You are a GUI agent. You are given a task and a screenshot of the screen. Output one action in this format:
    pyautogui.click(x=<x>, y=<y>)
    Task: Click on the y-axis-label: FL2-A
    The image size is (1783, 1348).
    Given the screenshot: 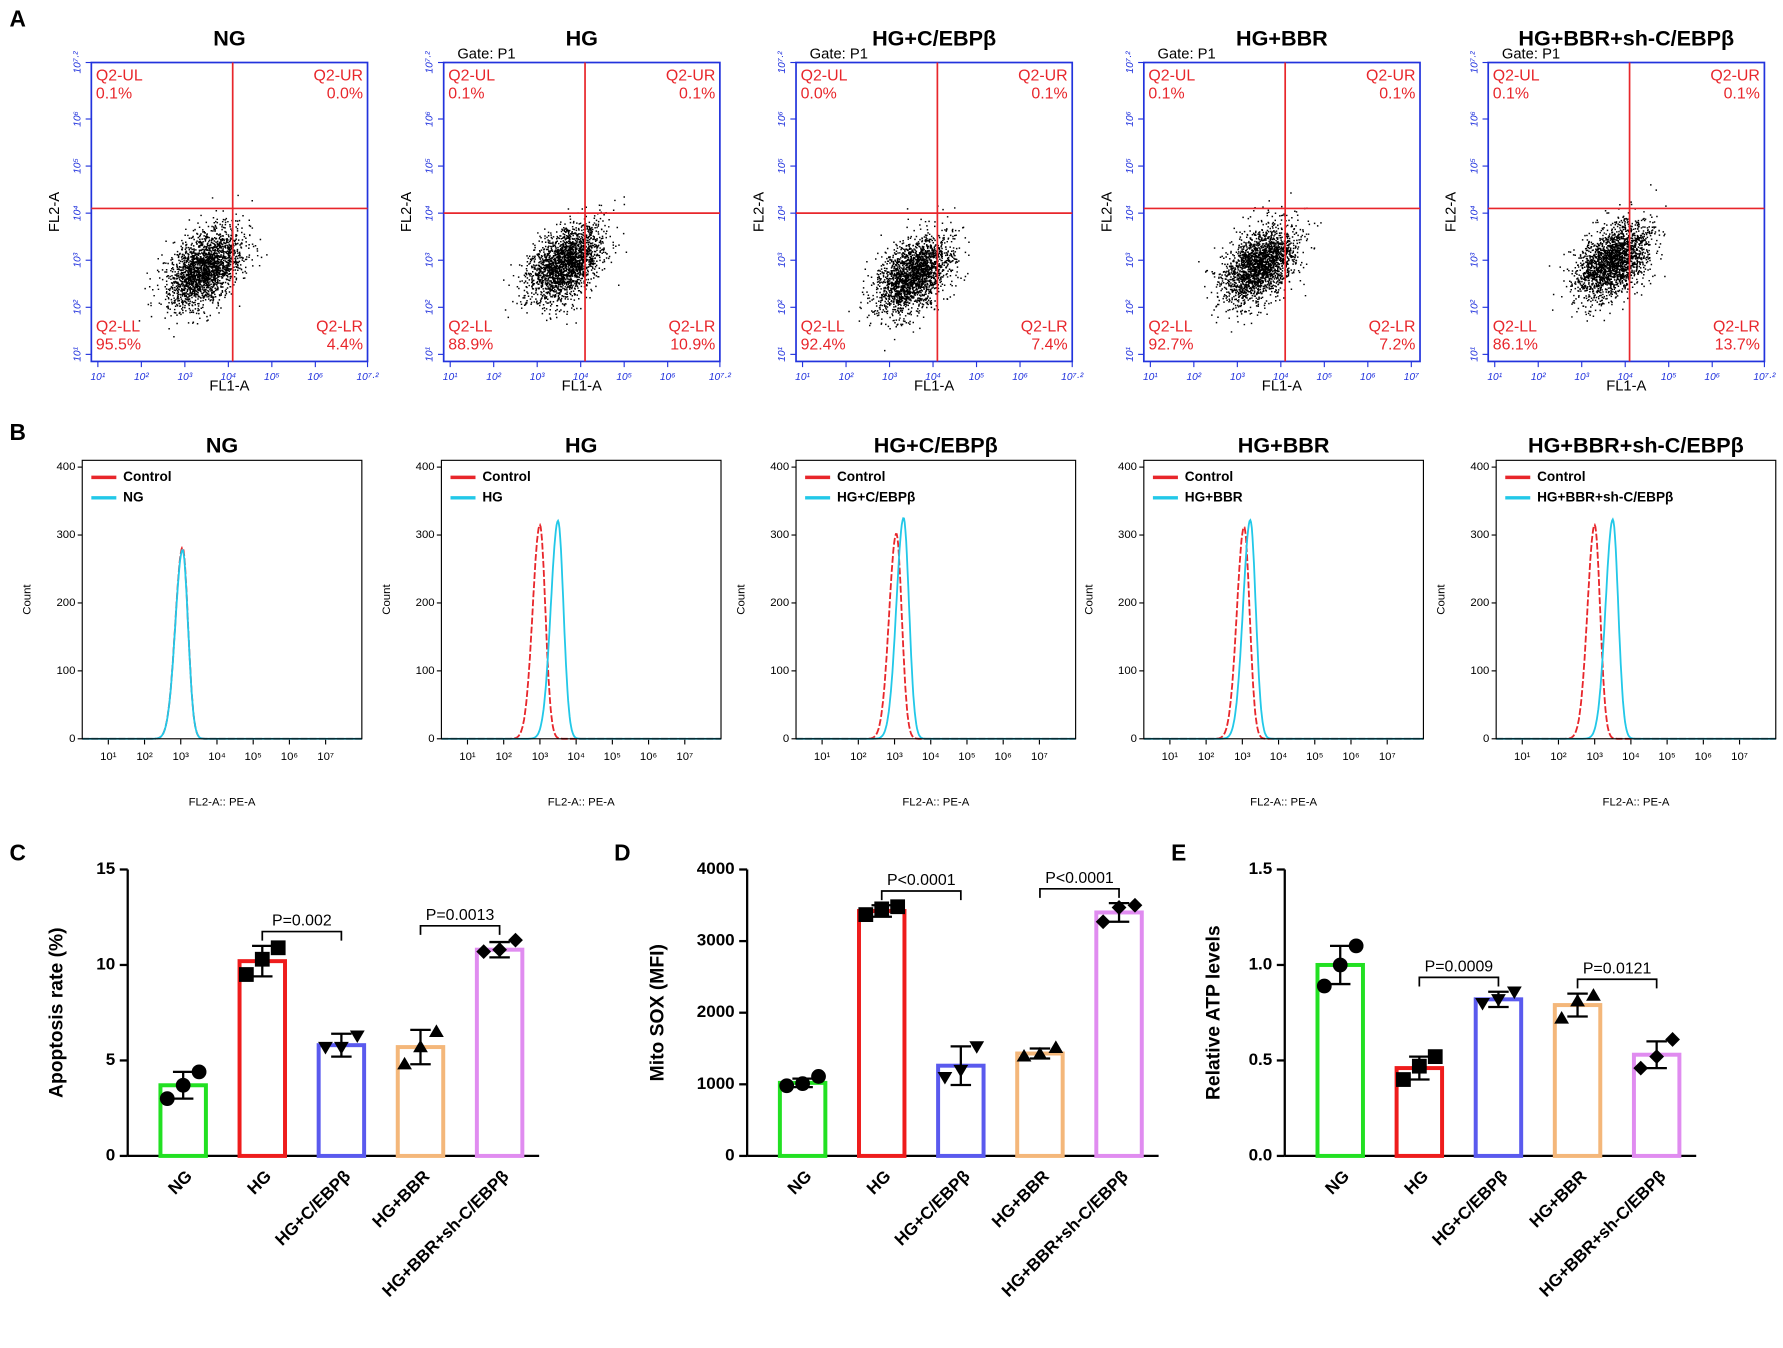 What is the action you would take?
    pyautogui.click(x=55, y=212)
    